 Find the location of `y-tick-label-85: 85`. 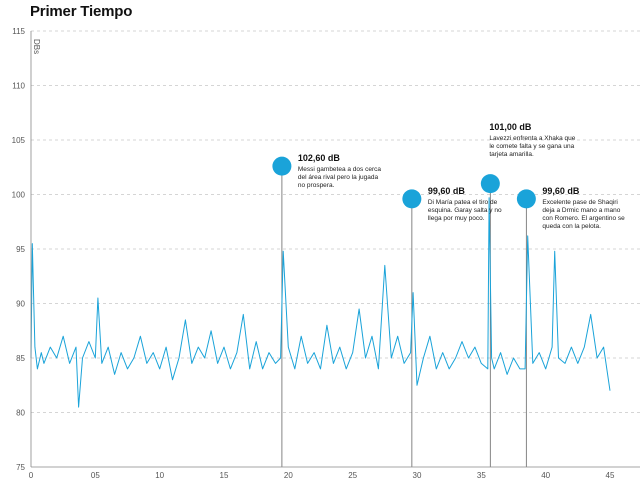

y-tick-label-85: 85 is located at coordinates (20, 358).